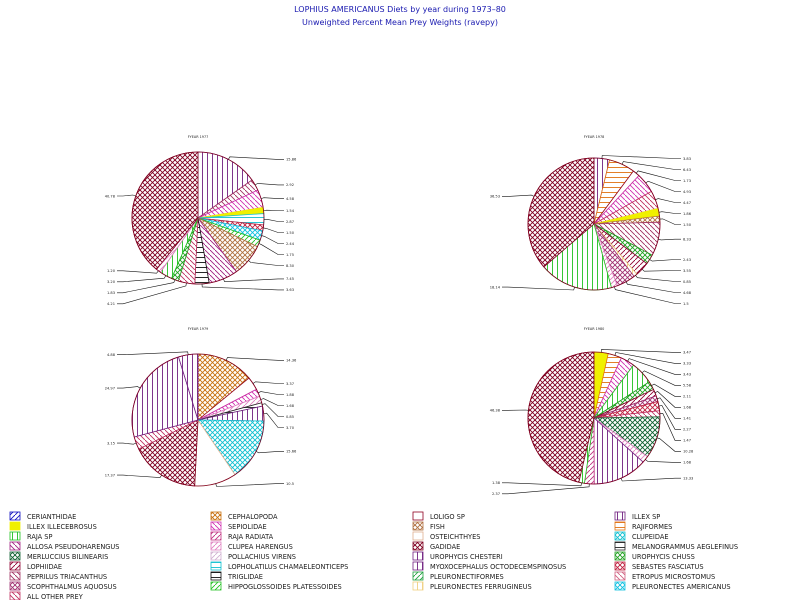 The image size is (800, 600). Describe the element at coordinates (58, 556) in the screenshot. I see `legend-item: MERLUCCIUS BILINEARIS` at that location.